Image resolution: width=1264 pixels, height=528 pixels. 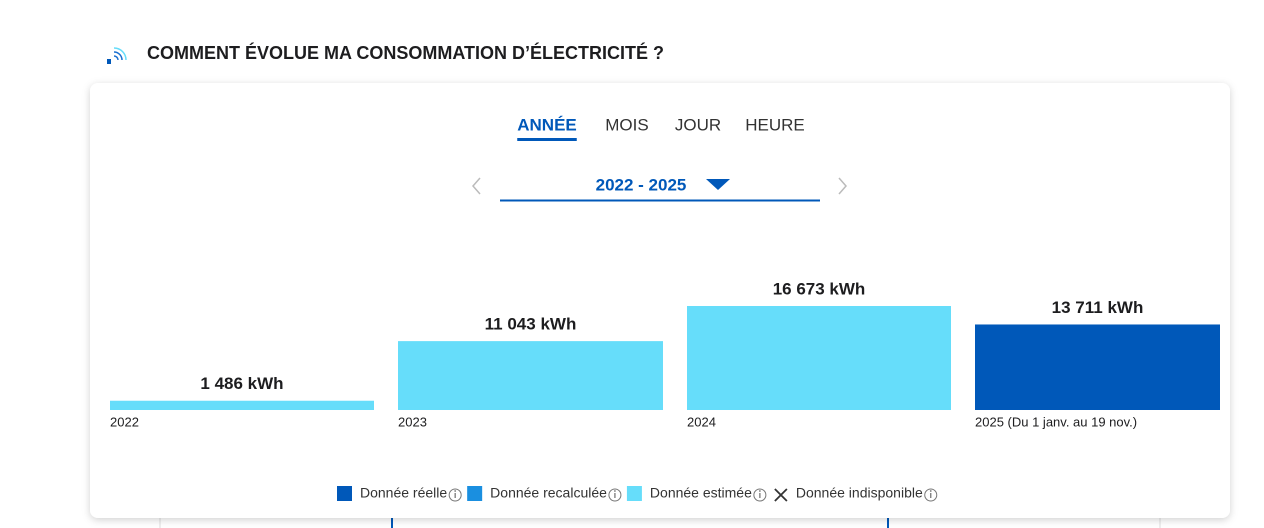 What do you see at coordinates (819, 288) in the screenshot?
I see `value-label: 16 673 kWh` at bounding box center [819, 288].